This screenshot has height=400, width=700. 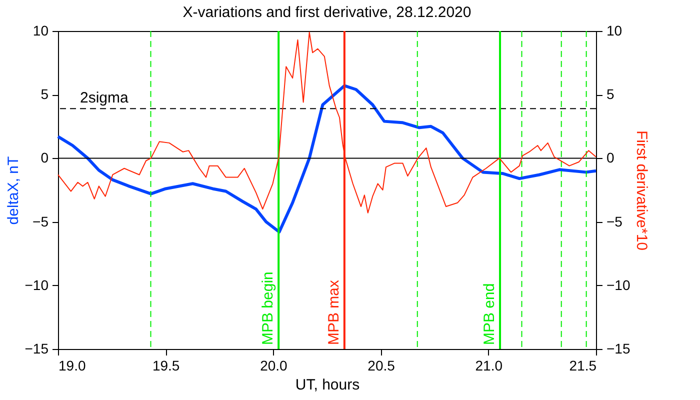 What do you see at coordinates (618, 284) in the screenshot?
I see `y2-tick-label: −10` at bounding box center [618, 284].